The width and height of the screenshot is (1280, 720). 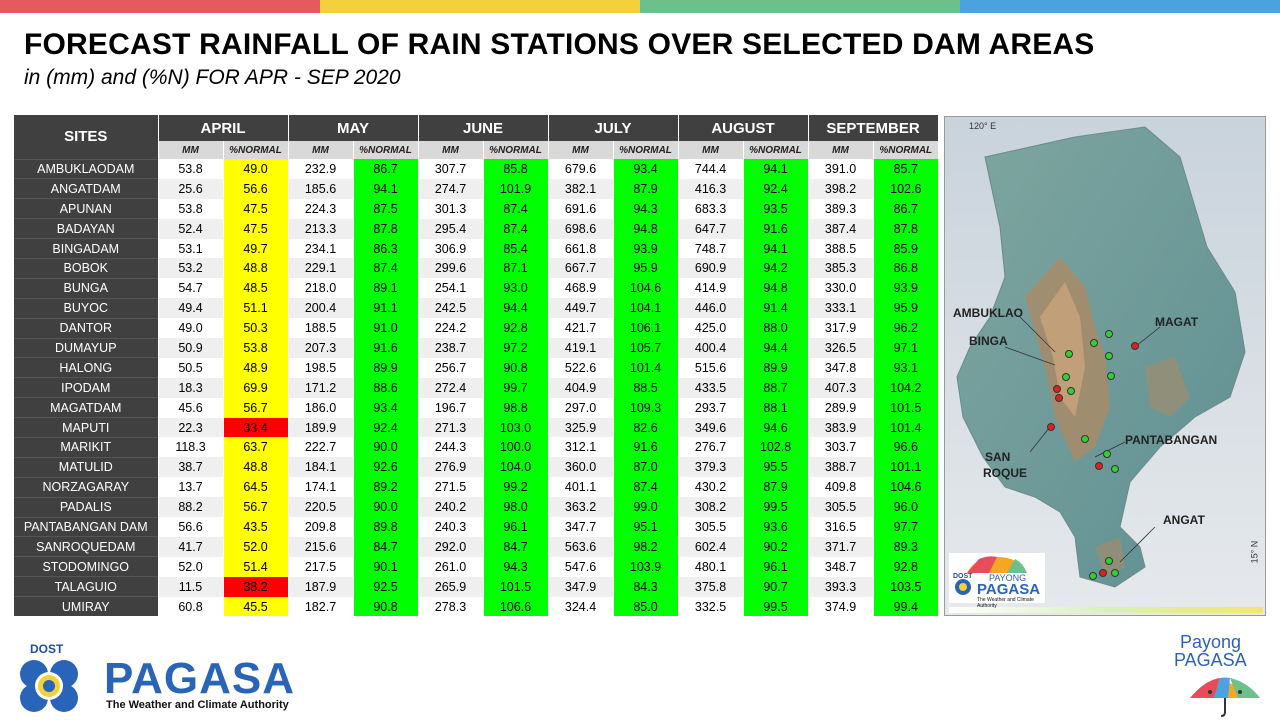 What do you see at coordinates (645, 387) in the screenshot?
I see `percent-normal-cell: 88.5` at bounding box center [645, 387].